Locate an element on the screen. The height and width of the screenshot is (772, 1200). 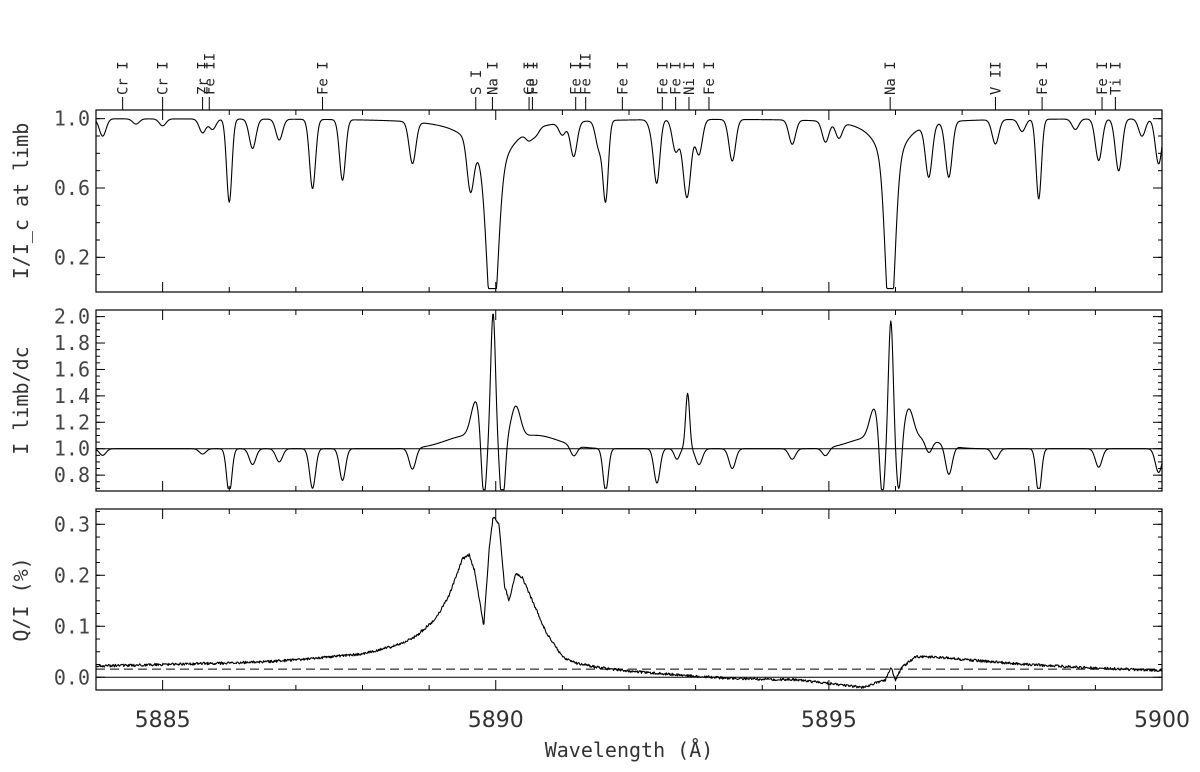
line-id-label: V II is located at coordinates (996, 78).